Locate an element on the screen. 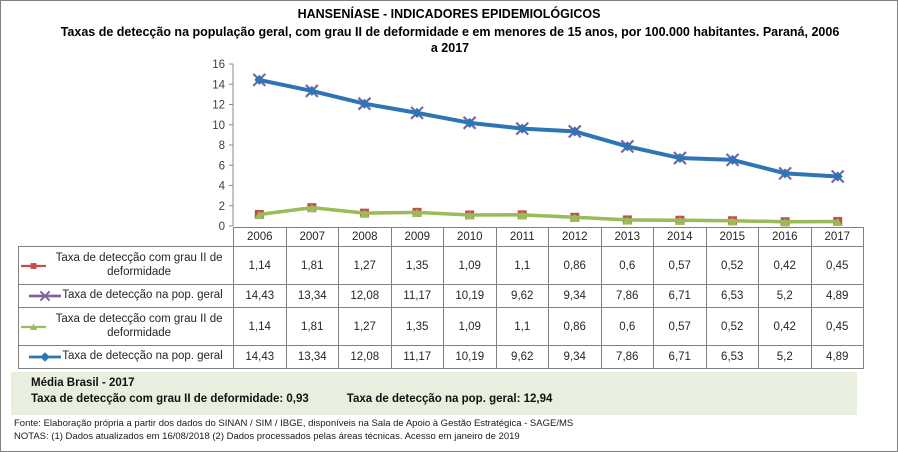 The image size is (898, 452). year-header: 2010 is located at coordinates (470, 237).